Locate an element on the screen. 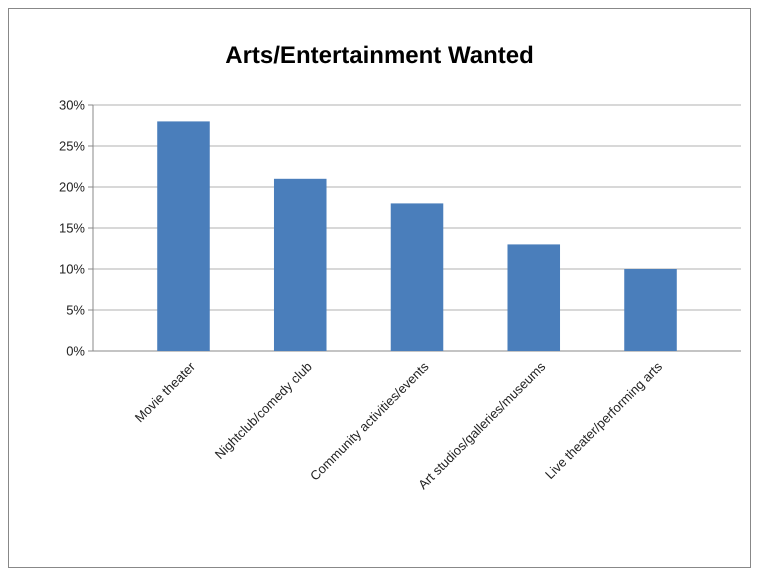  y-tick-label: 0% is located at coordinates (76, 351).